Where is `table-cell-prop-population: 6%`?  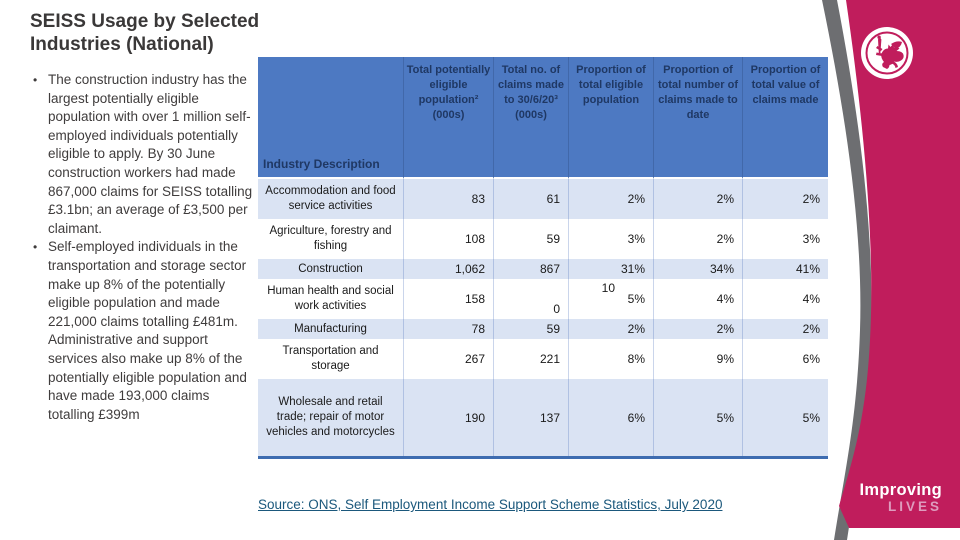
table-cell-prop-population: 6% is located at coordinates (610, 417).